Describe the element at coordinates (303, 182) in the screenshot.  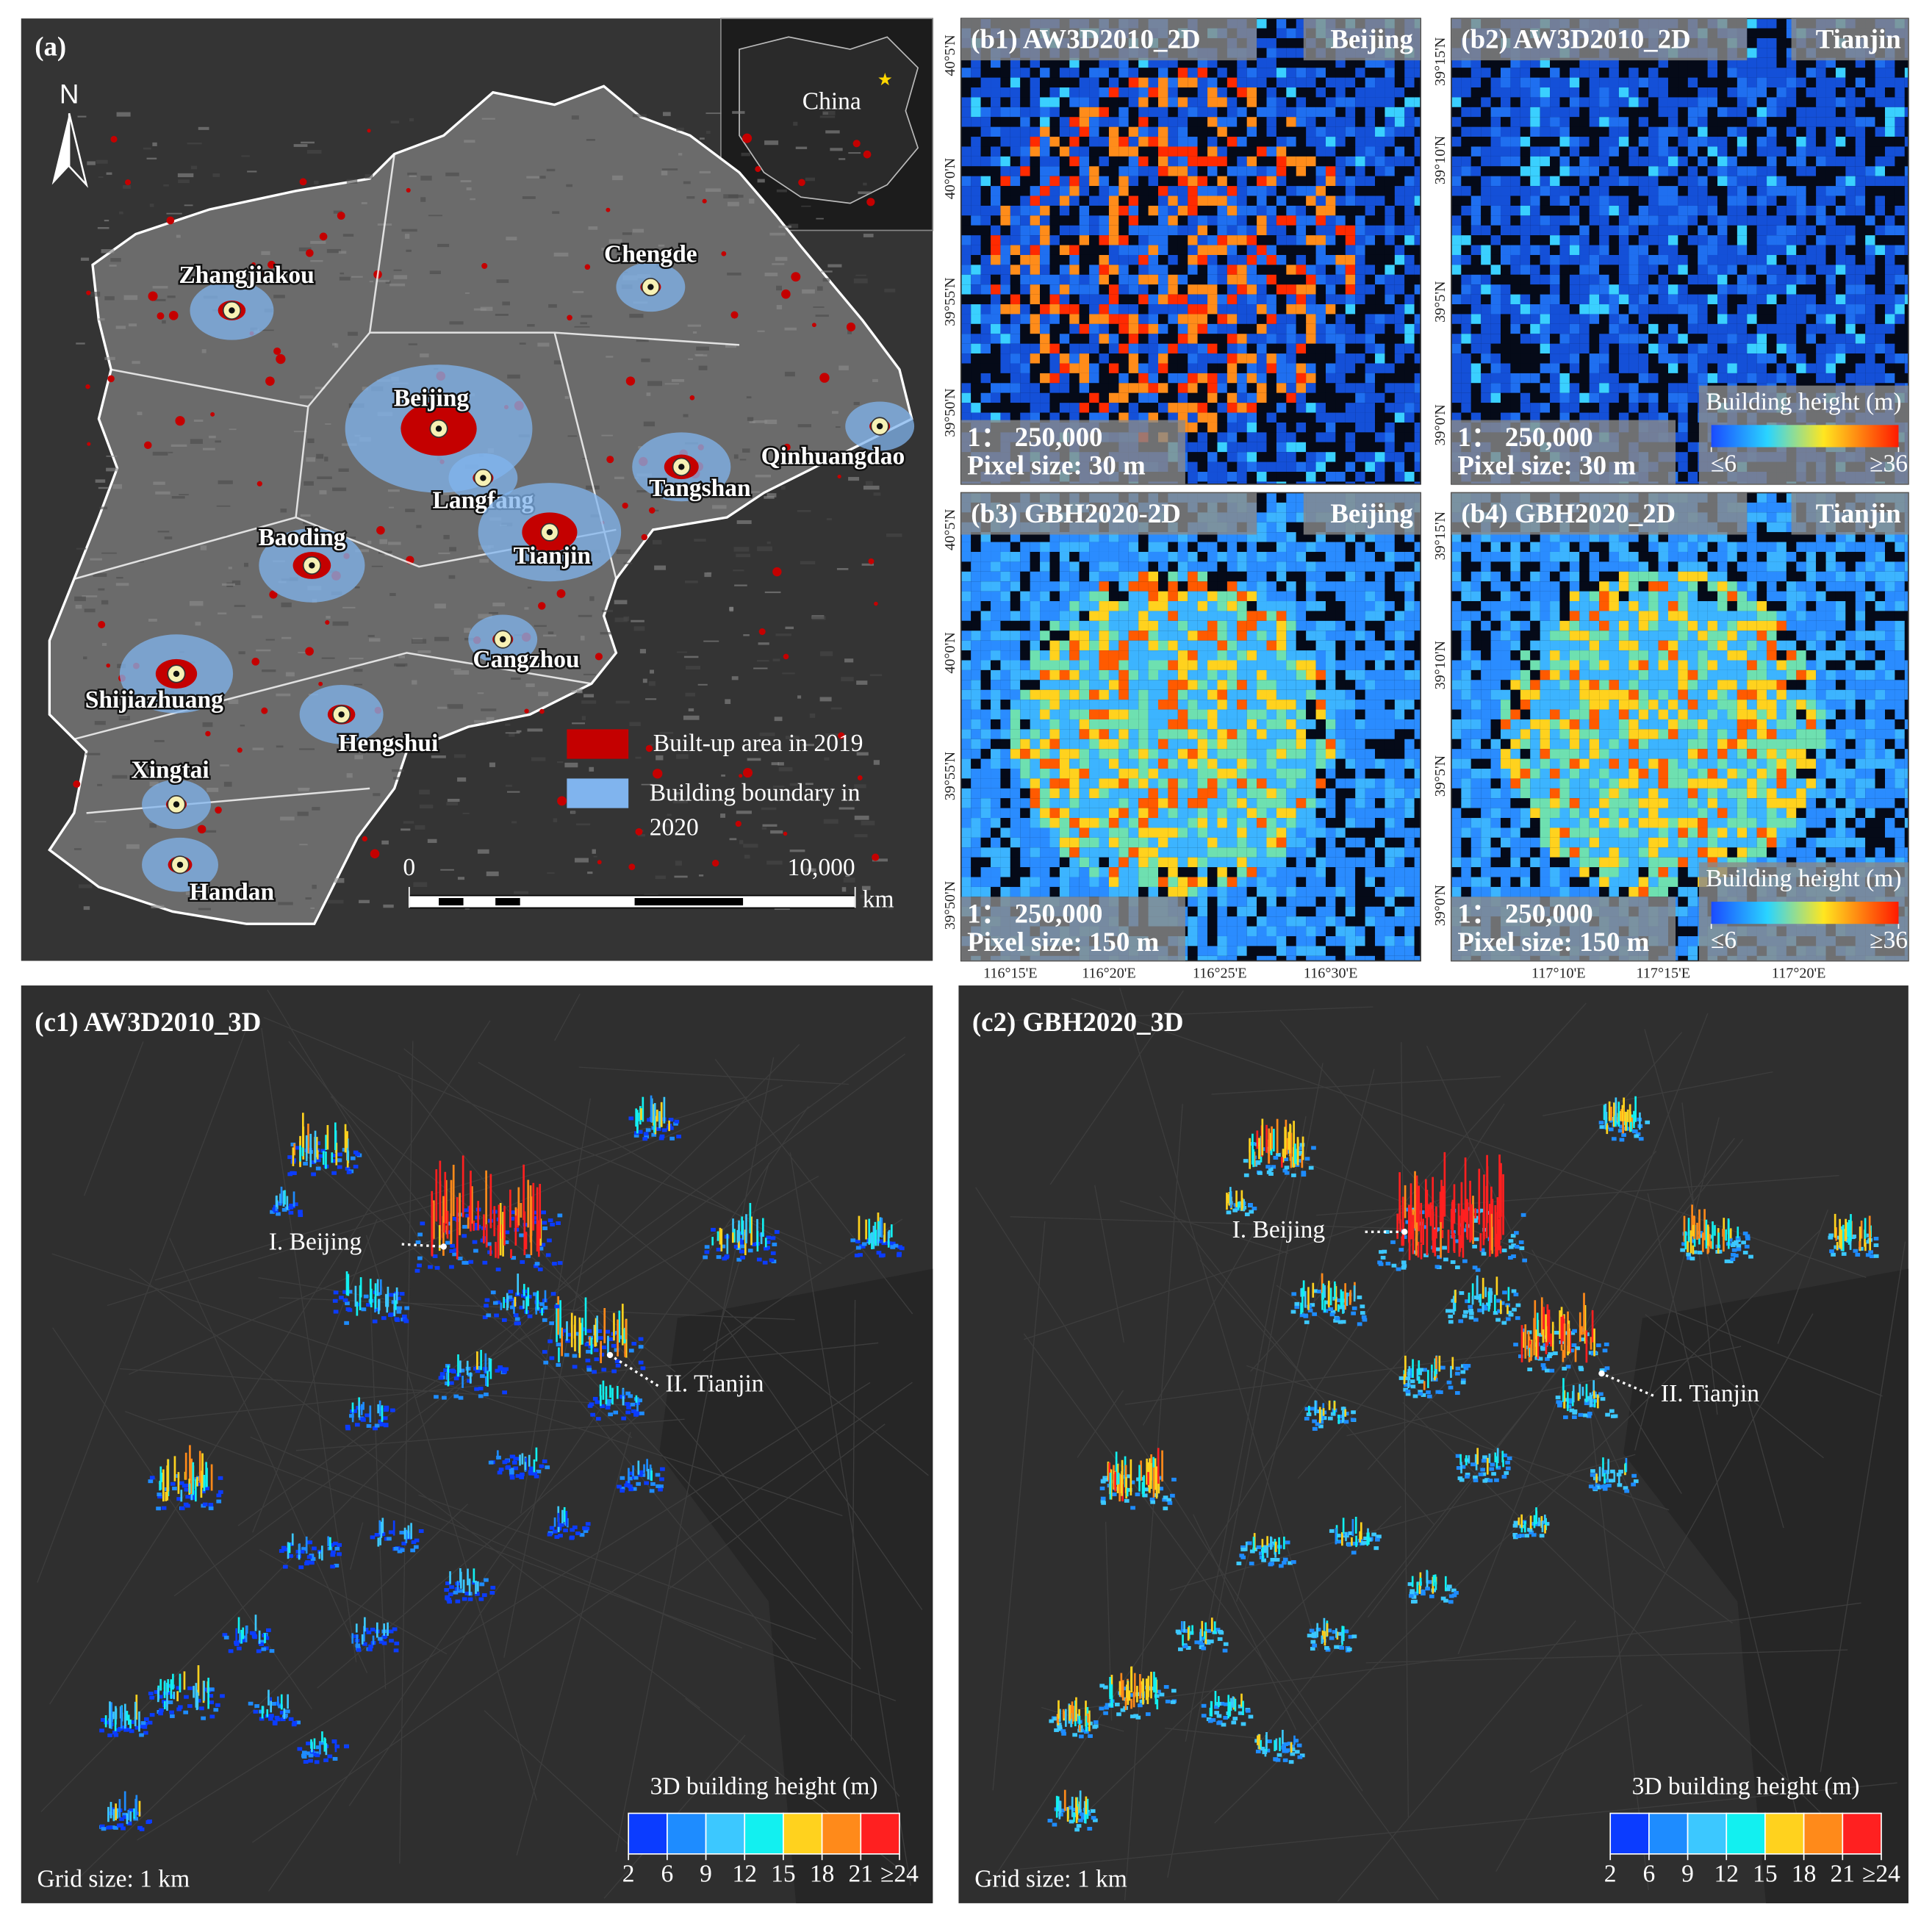
I see `built-up-patch` at that location.